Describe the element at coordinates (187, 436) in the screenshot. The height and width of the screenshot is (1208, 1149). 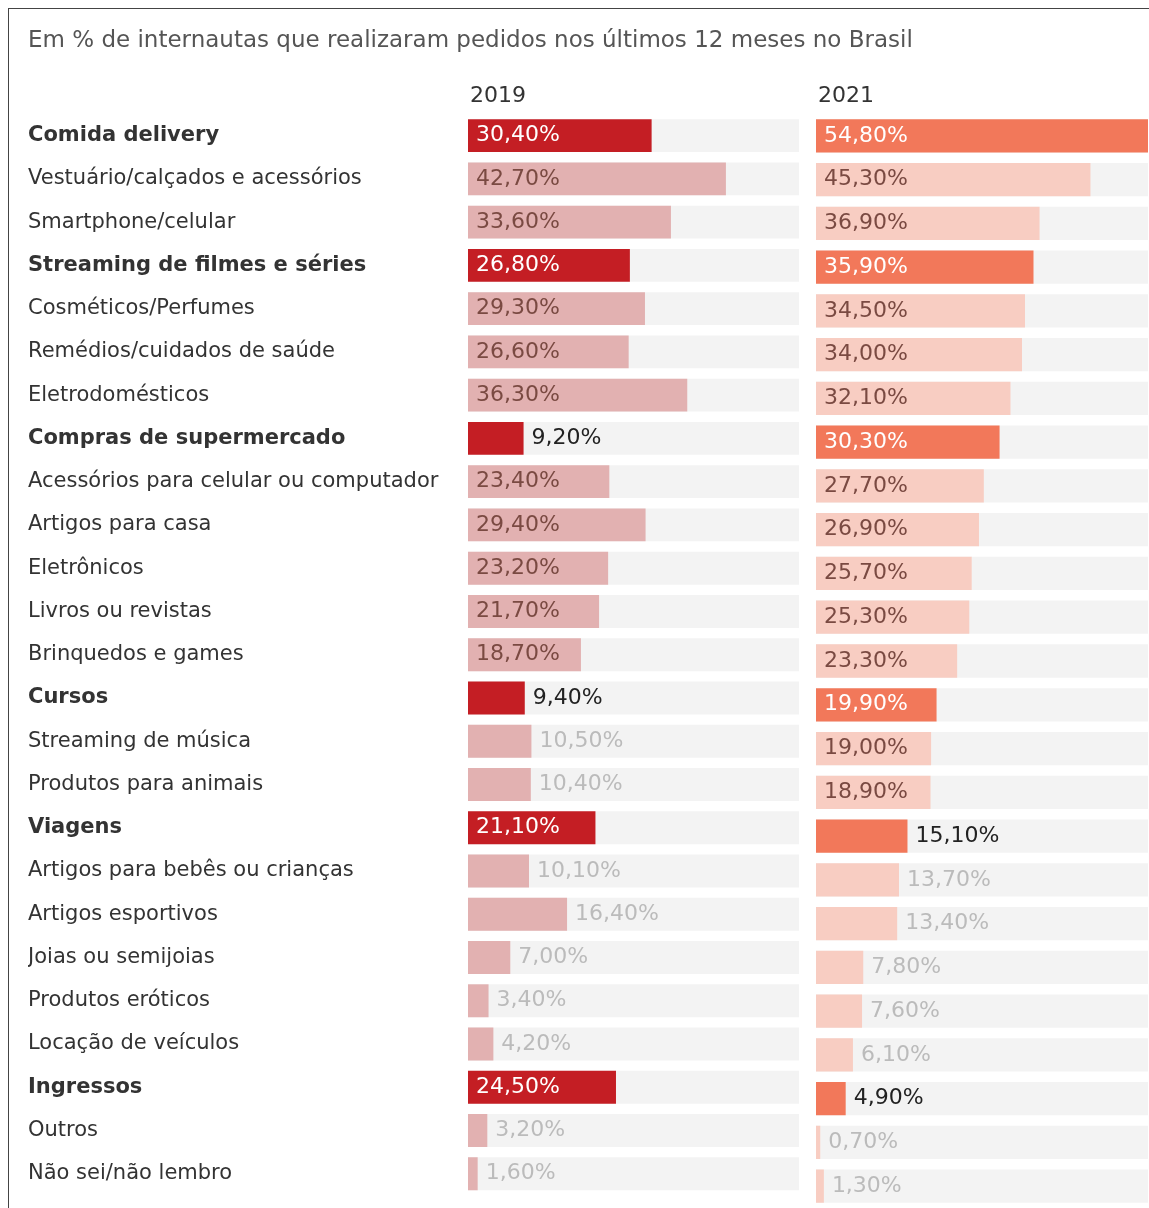
I see `y-tick-label: Compras de supermercado` at that location.